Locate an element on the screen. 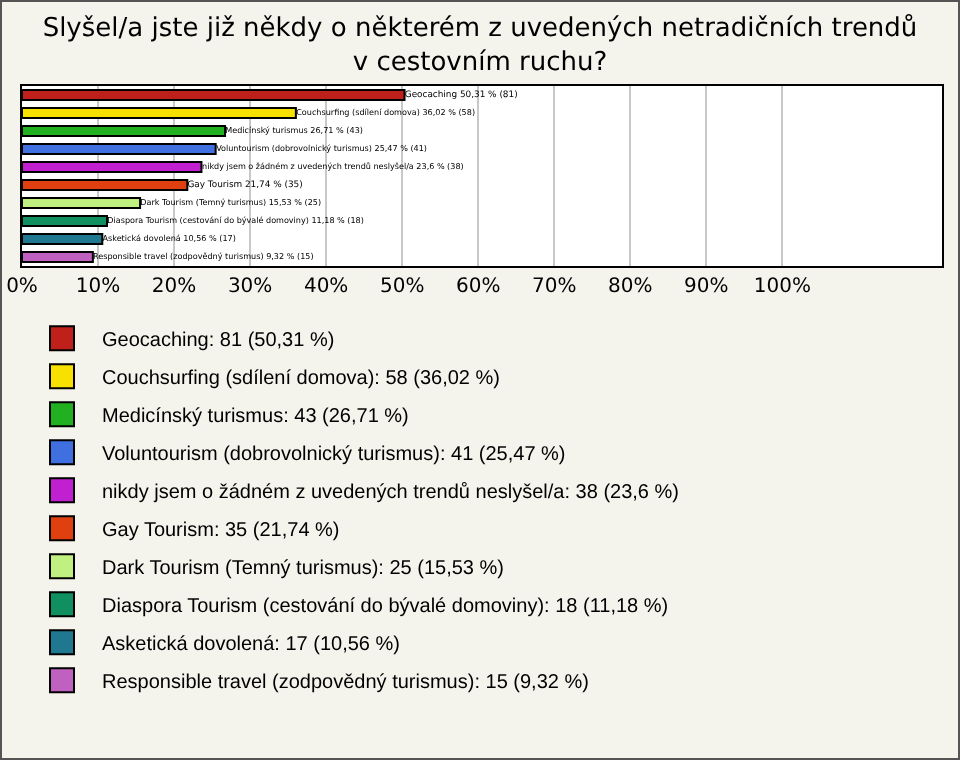 This screenshot has height=760, width=960. x-tick-label: 60% is located at coordinates (478, 287).